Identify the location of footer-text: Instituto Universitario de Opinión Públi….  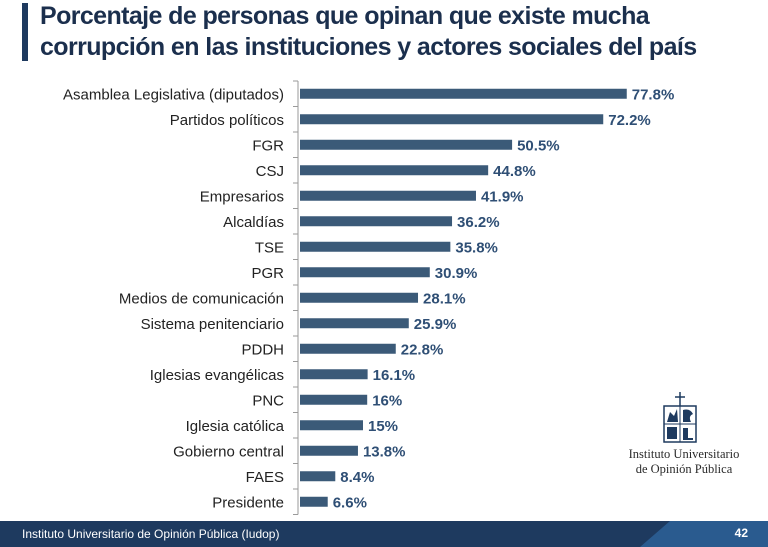
(151, 534).